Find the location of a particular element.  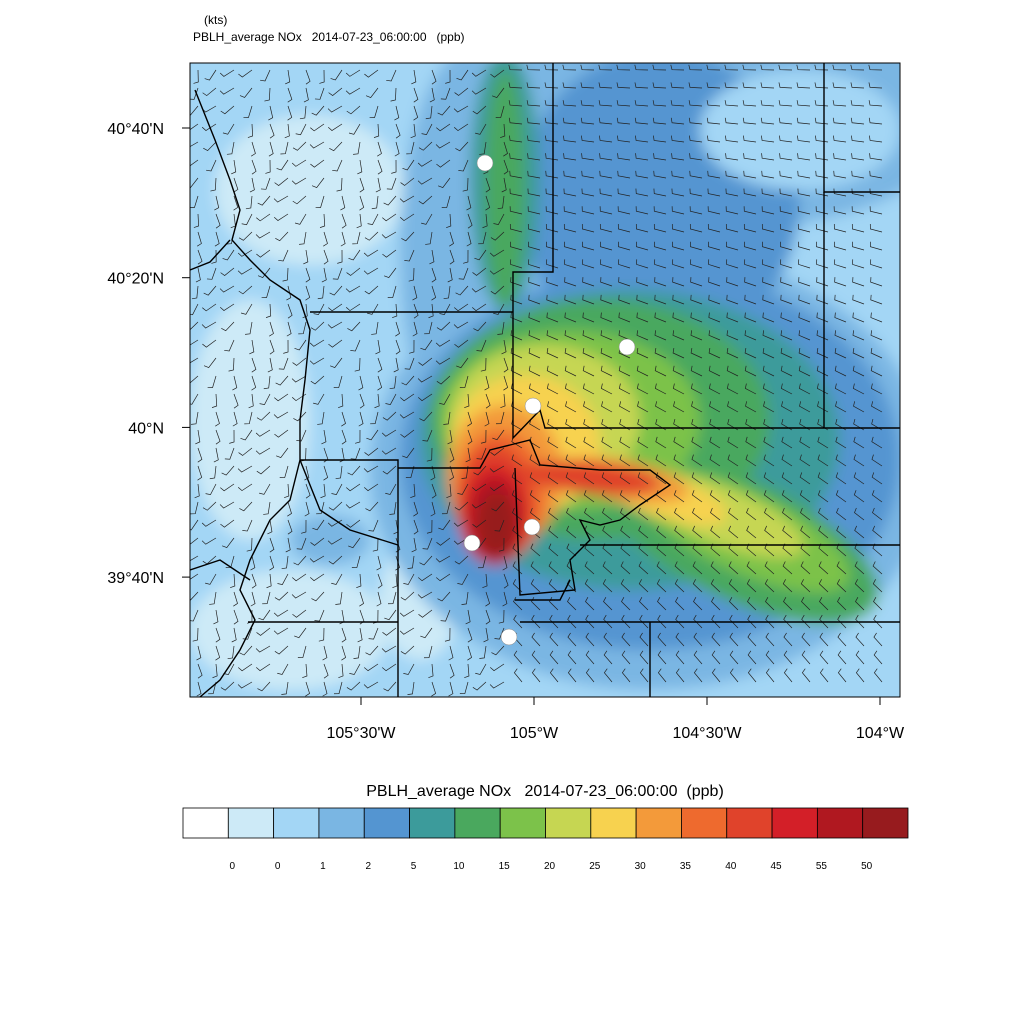

colorbar-label: 20 is located at coordinates (550, 866).